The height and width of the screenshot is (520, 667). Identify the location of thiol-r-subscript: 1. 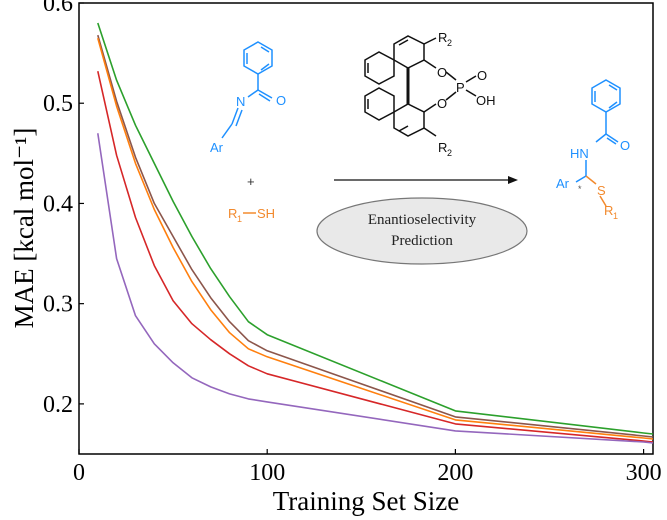
(239, 219).